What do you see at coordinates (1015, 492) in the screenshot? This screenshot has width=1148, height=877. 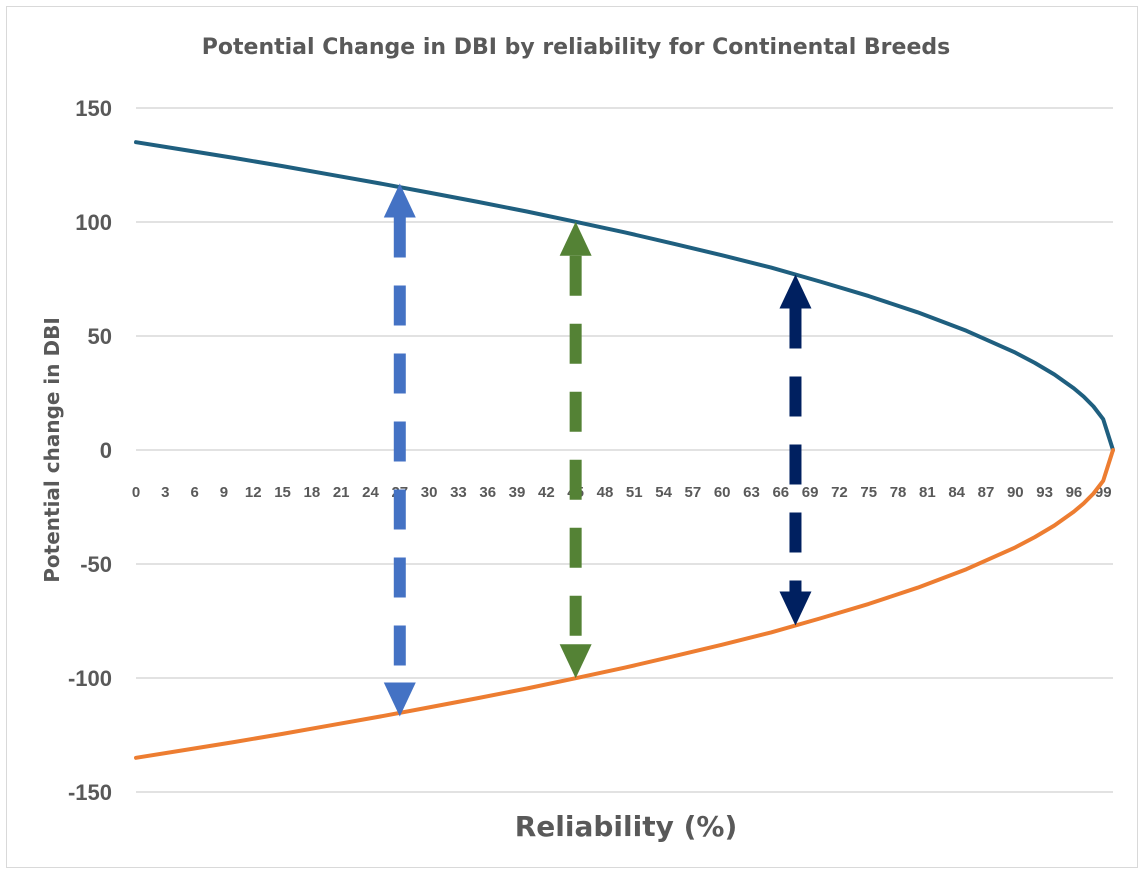 I see `x-tick-label: 90` at bounding box center [1015, 492].